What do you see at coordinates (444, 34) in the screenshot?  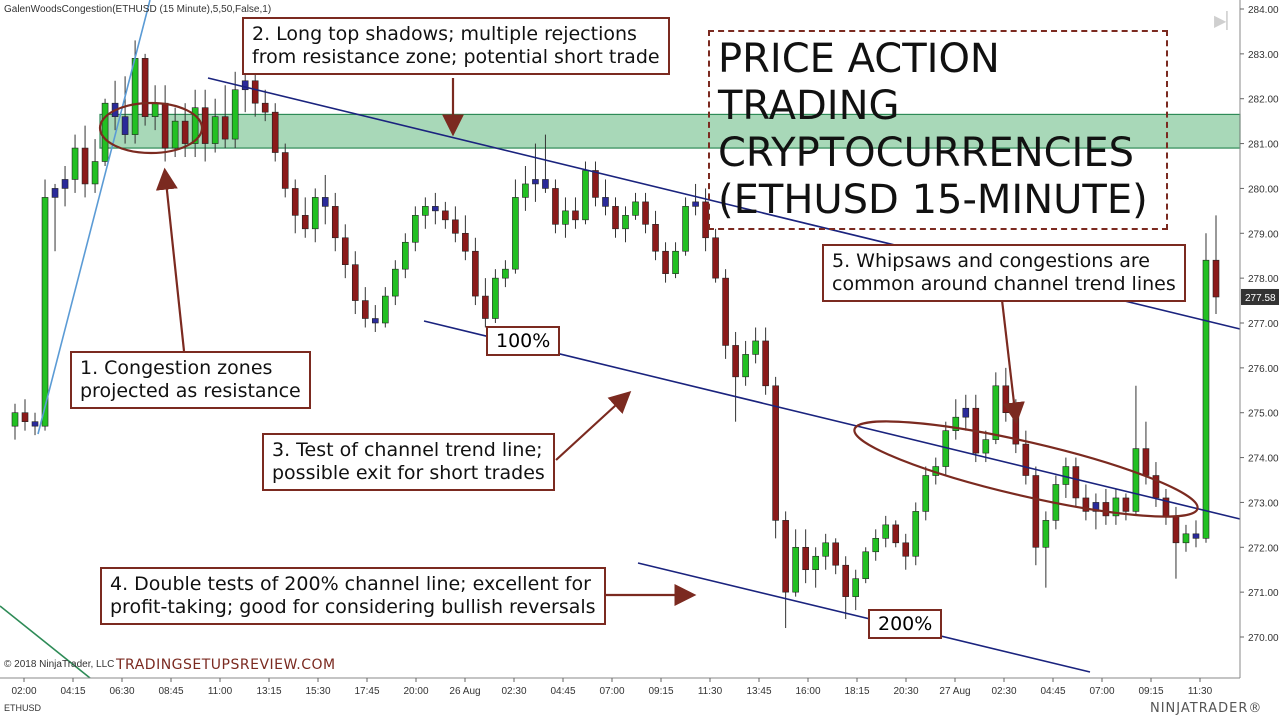 I see `annotation-2-line-1: 2. Long top shadows; multiple rejections` at bounding box center [444, 34].